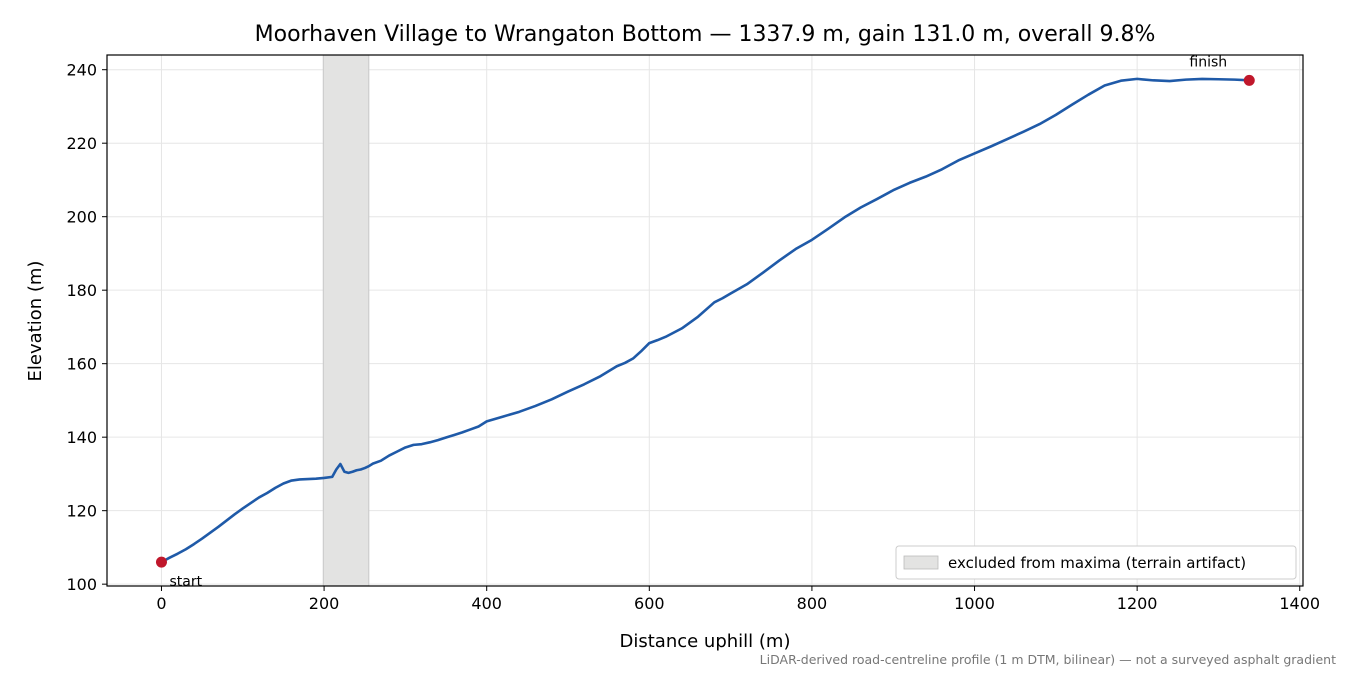 This screenshot has height=675, width=1350. I want to click on y-tick-label: 180, so click(81, 290).